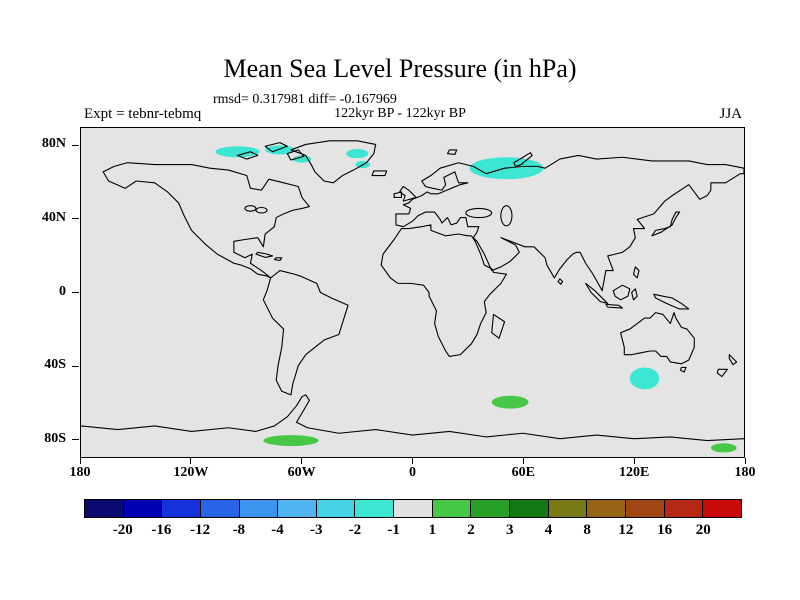 This screenshot has width=800, height=600. I want to click on anomaly-patch-south-of-australia, so click(644, 378).